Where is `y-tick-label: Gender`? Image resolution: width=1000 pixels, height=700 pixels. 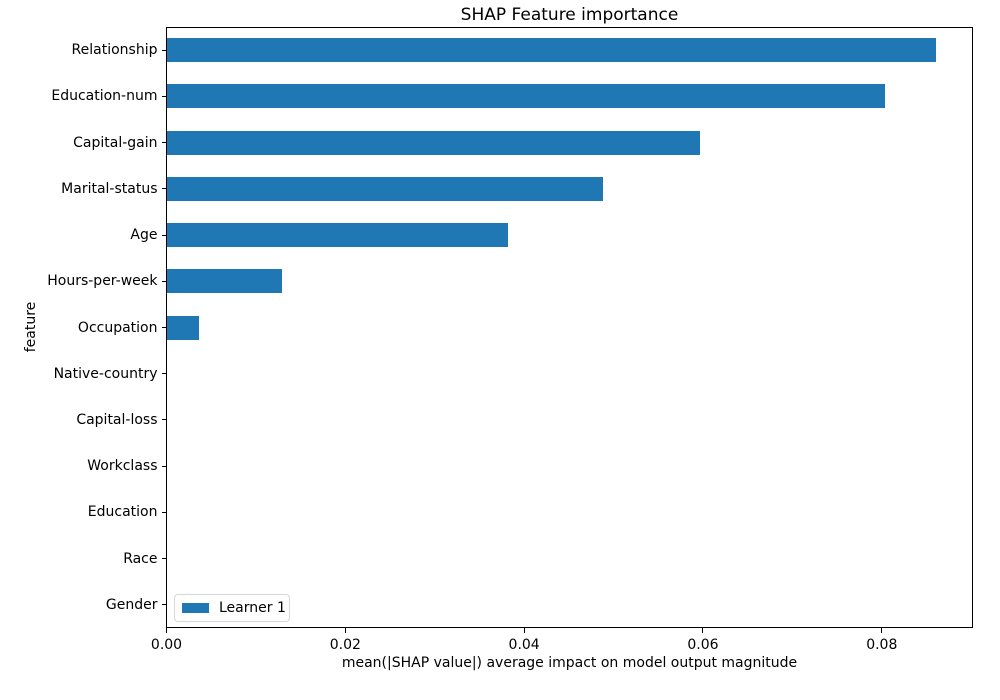
y-tick-label: Gender is located at coordinates (131, 604).